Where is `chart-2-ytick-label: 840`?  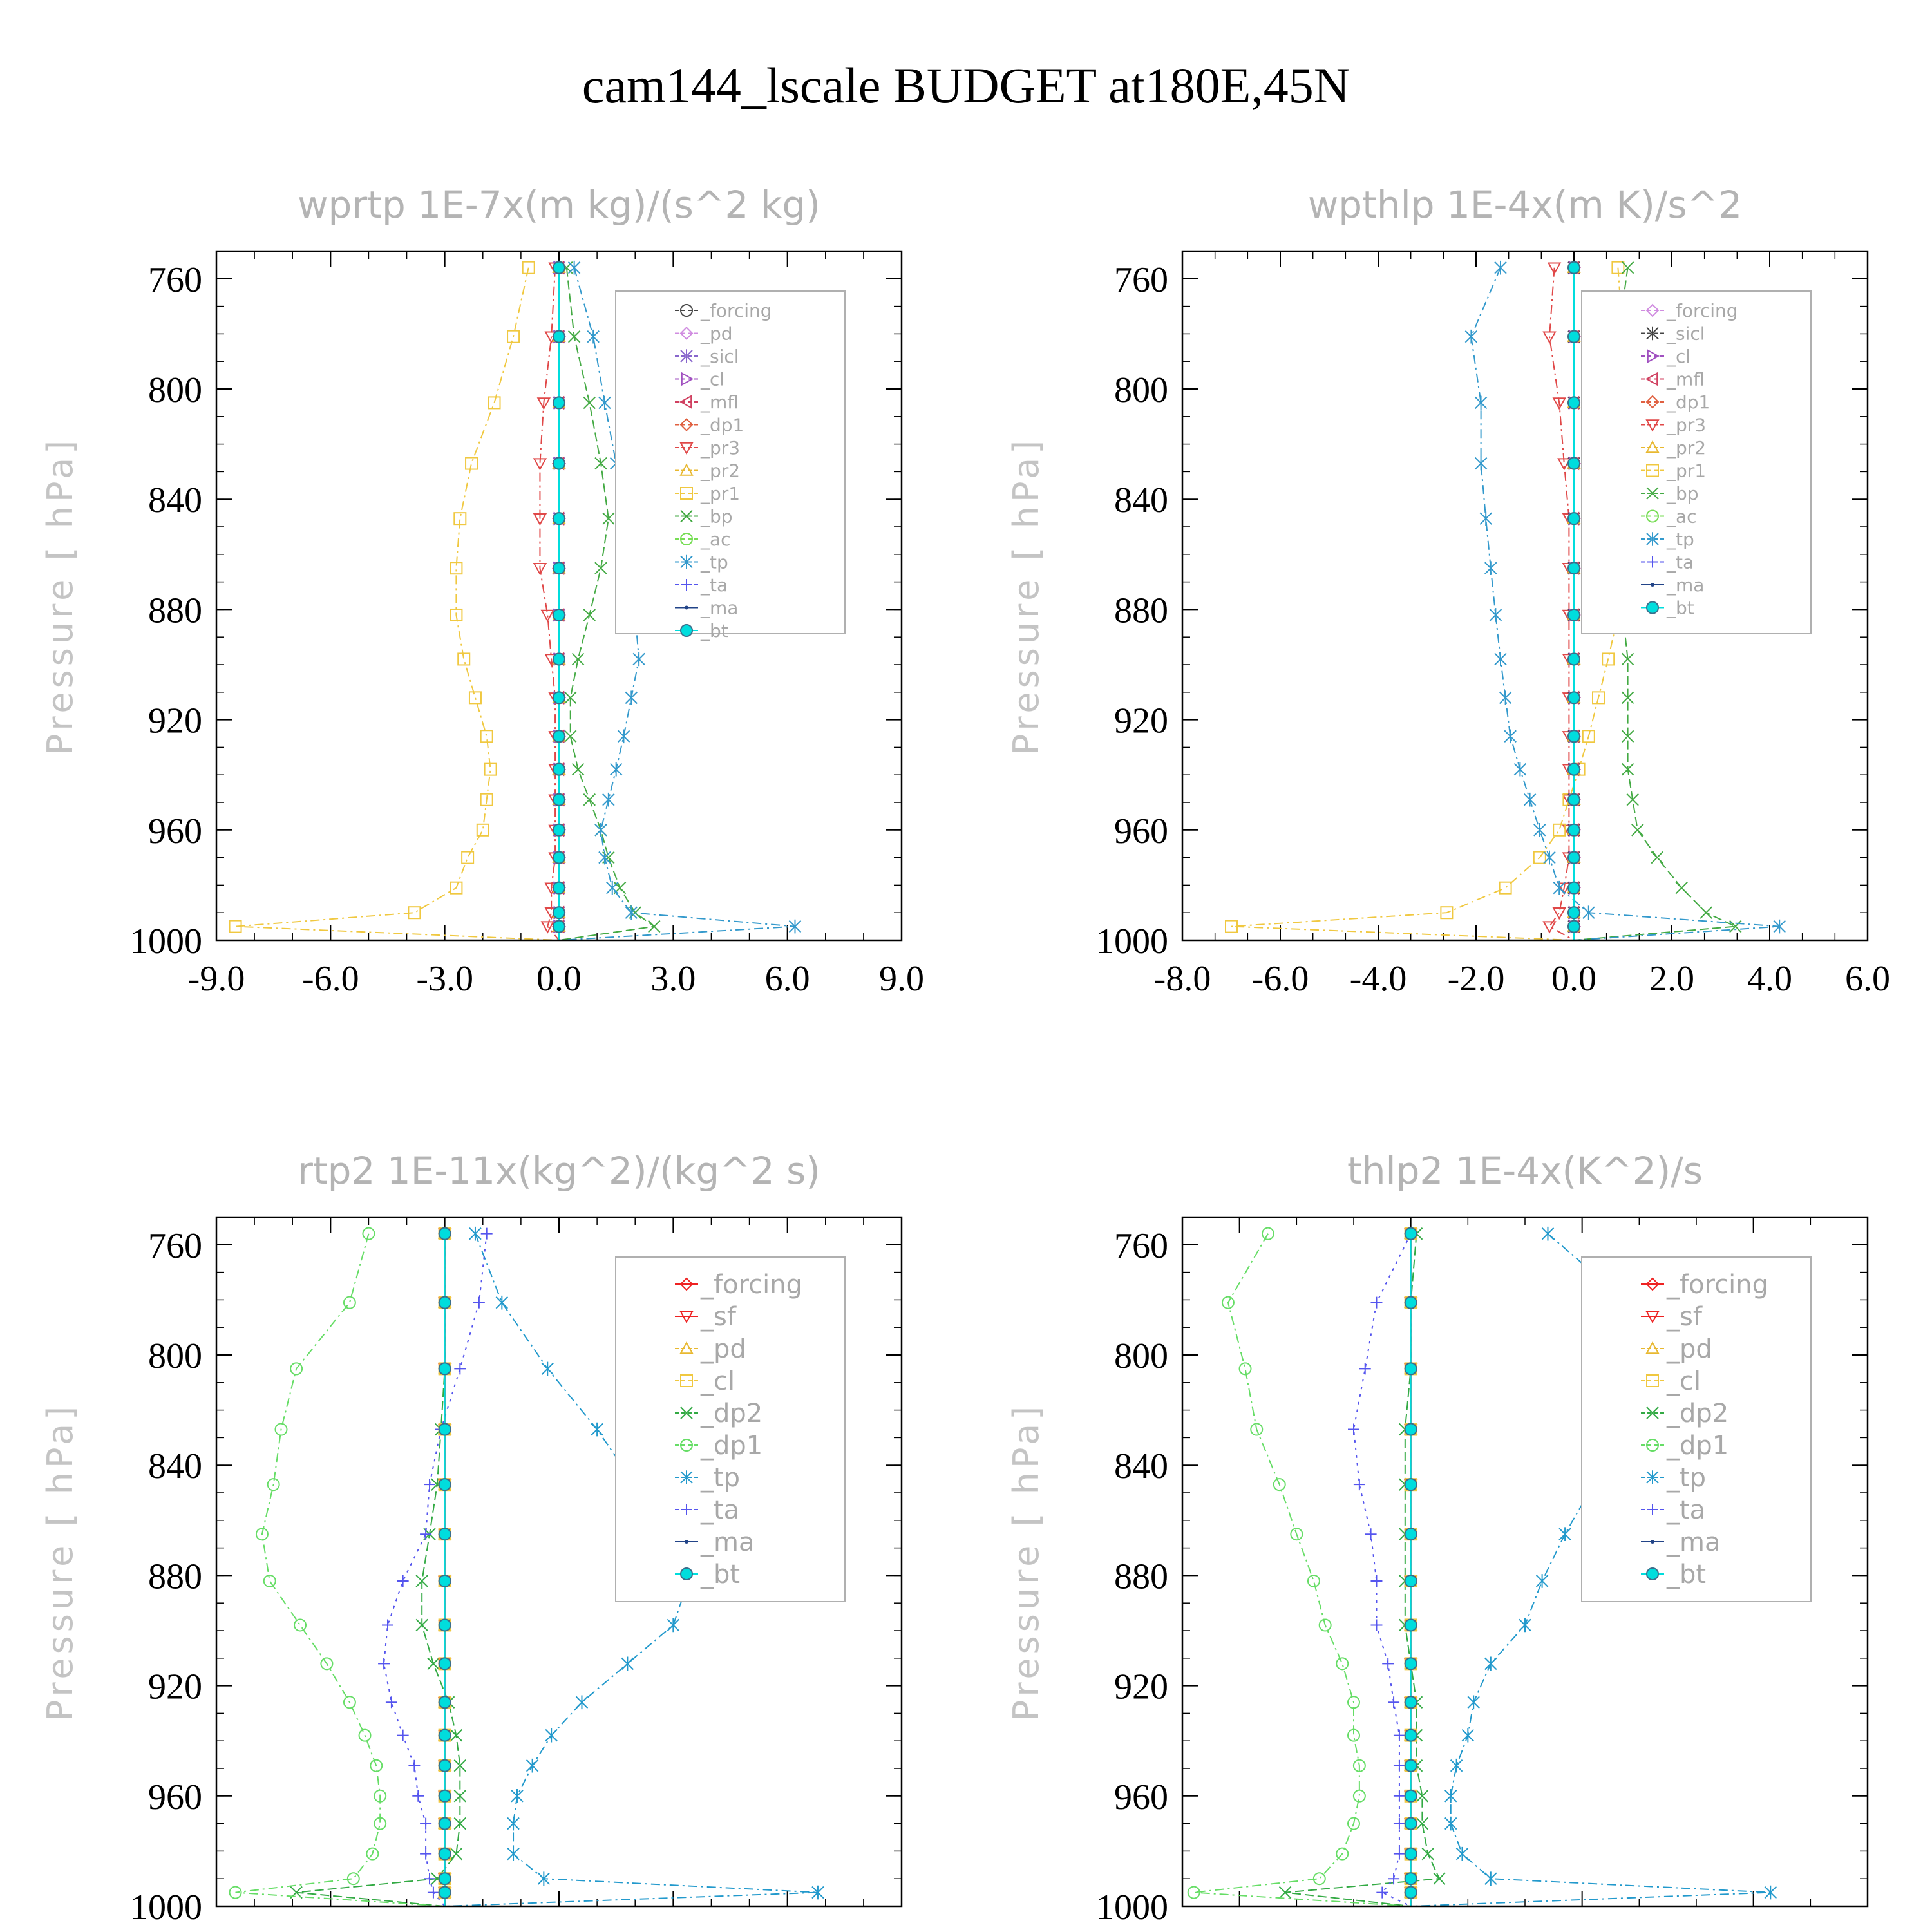 chart-2-ytick-label: 840 is located at coordinates (175, 1466).